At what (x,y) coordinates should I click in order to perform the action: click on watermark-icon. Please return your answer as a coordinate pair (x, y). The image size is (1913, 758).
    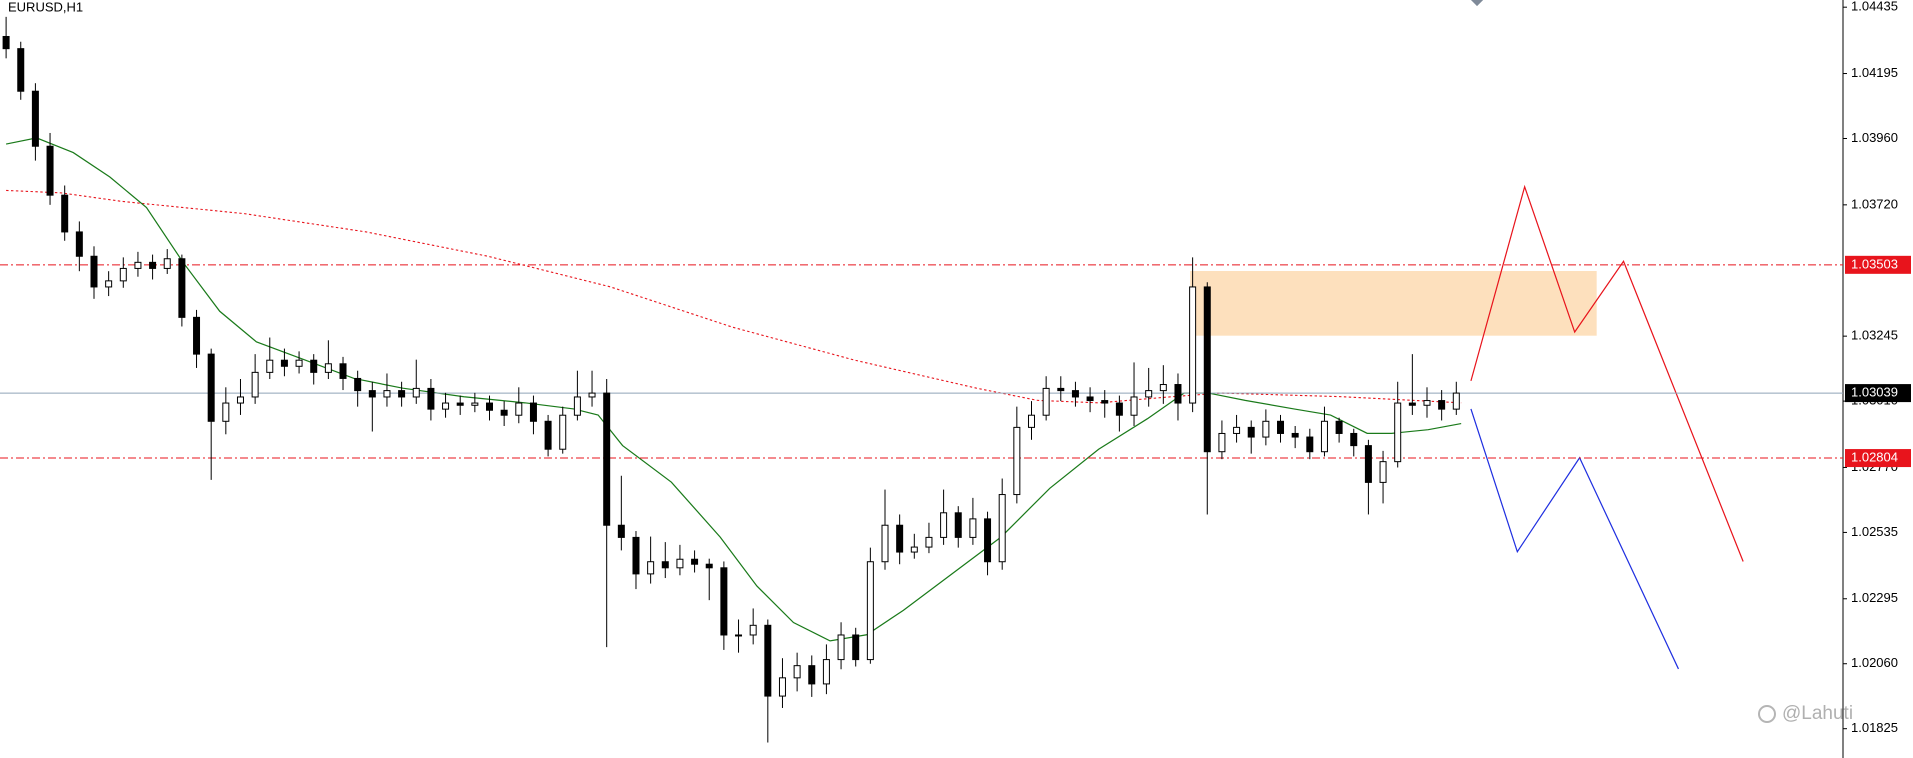
    Looking at the image, I should click on (1767, 714).